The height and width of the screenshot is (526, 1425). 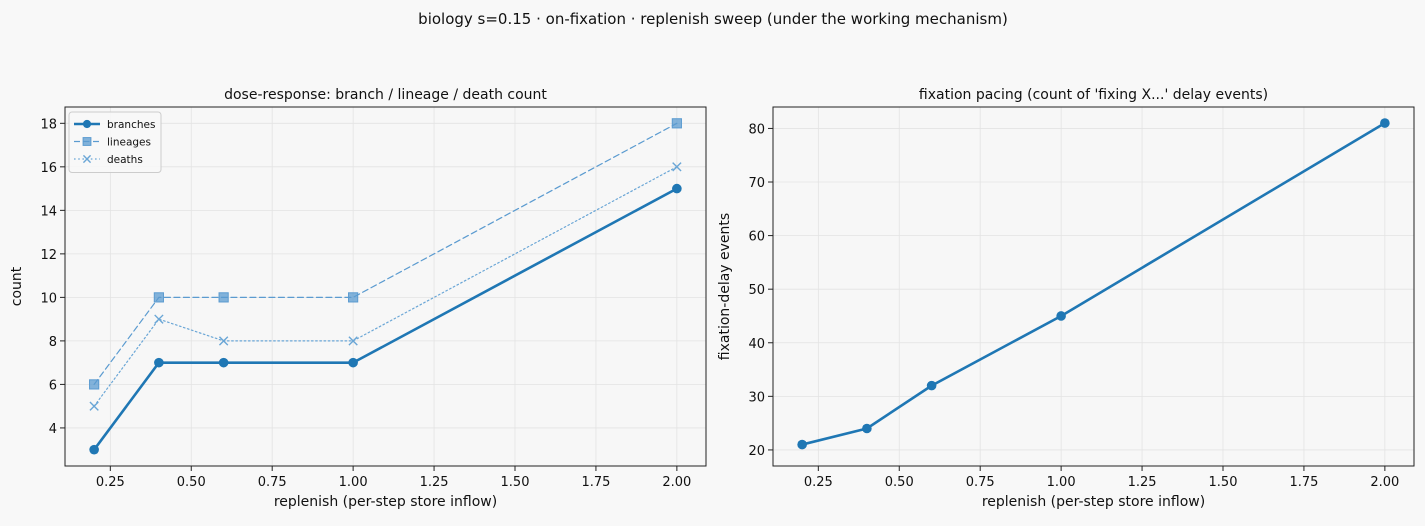 I want to click on y-axis-label: fixation-delay events, so click(x=725, y=286).